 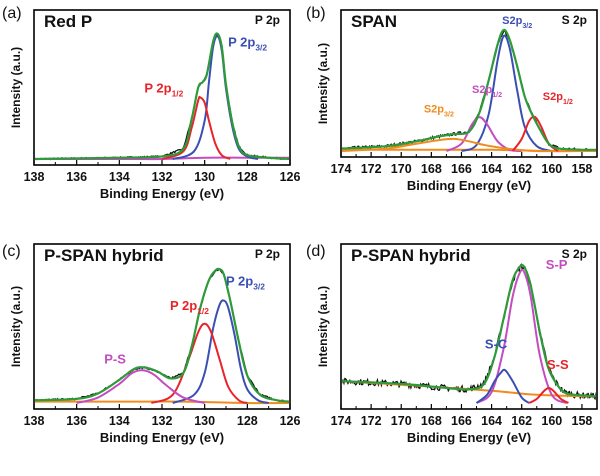 I want to click on background-line, so click(x=162, y=402).